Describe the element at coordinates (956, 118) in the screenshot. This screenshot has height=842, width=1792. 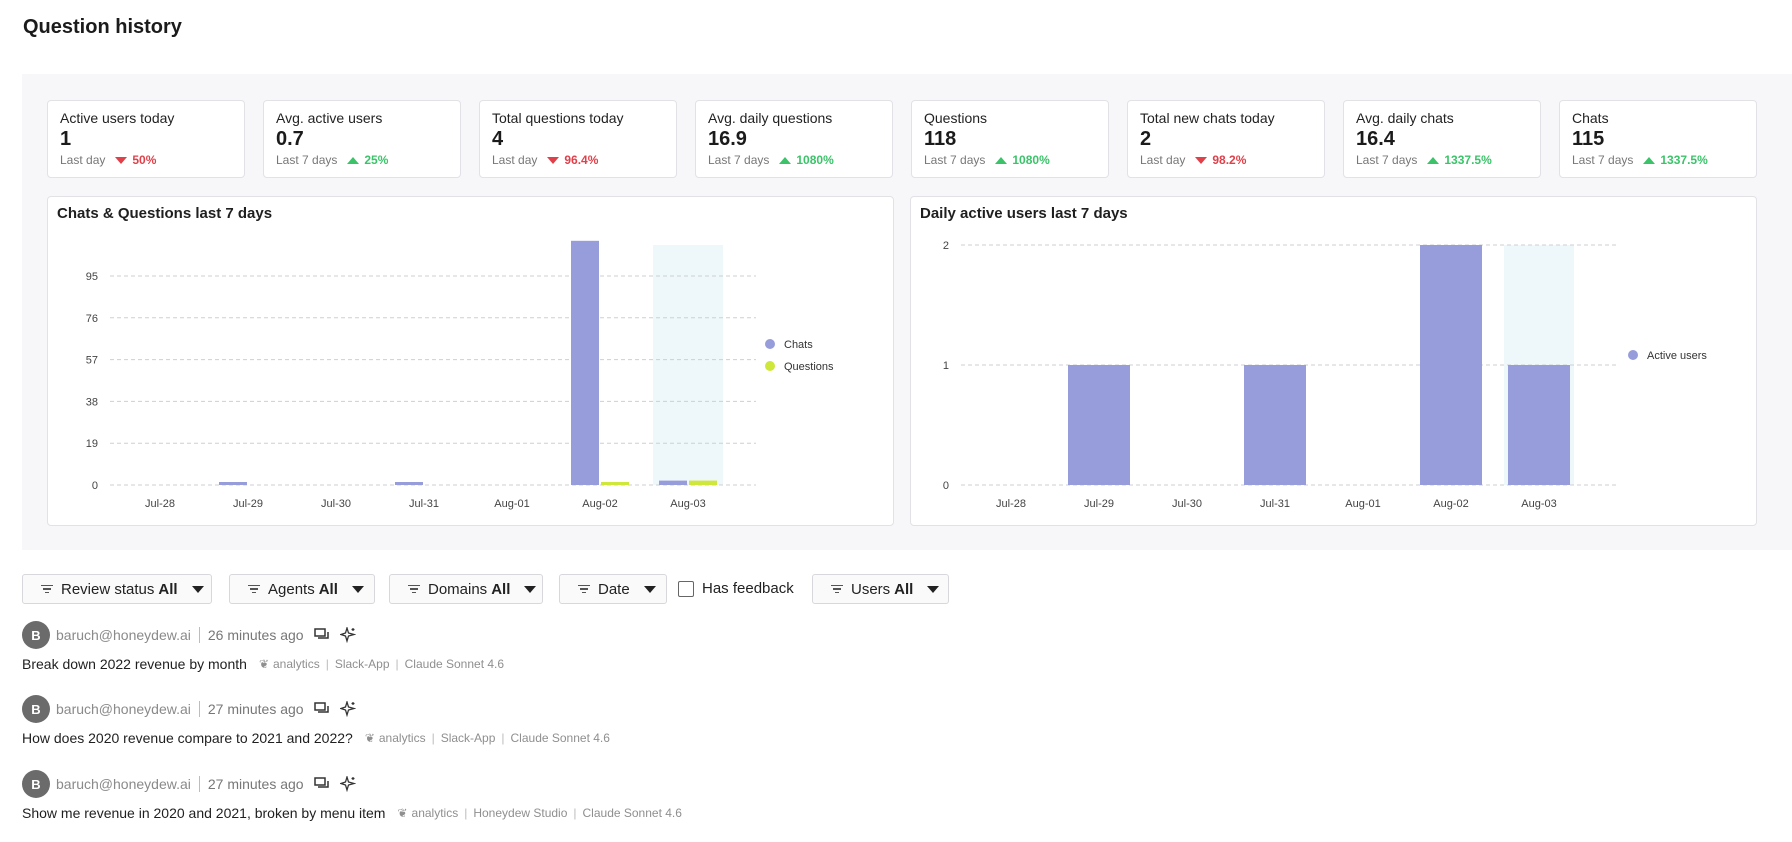
I see `stat-title: Questions` at that location.